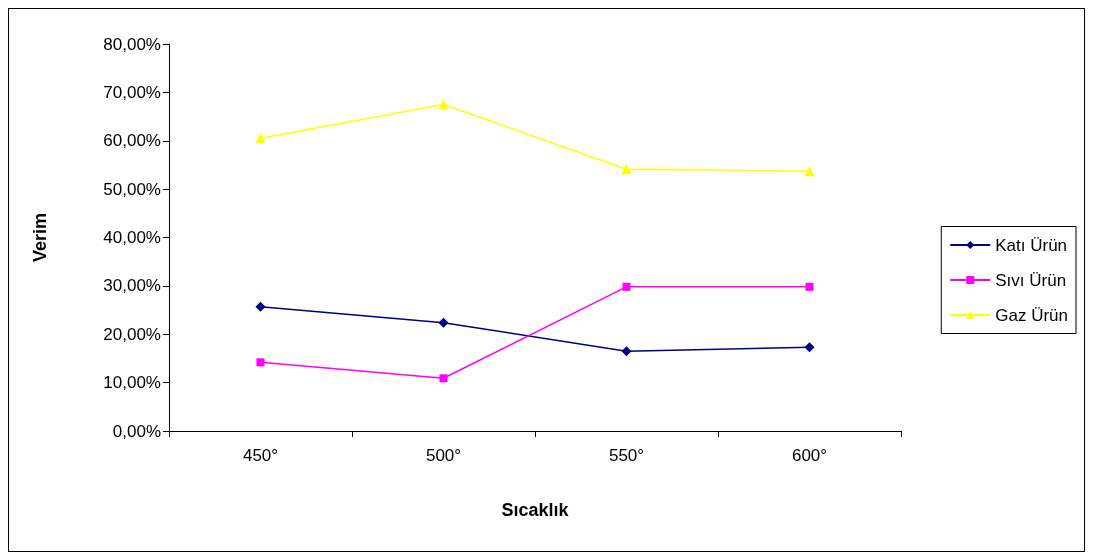  I want to click on x-tick-label: 550°, so click(626, 455).